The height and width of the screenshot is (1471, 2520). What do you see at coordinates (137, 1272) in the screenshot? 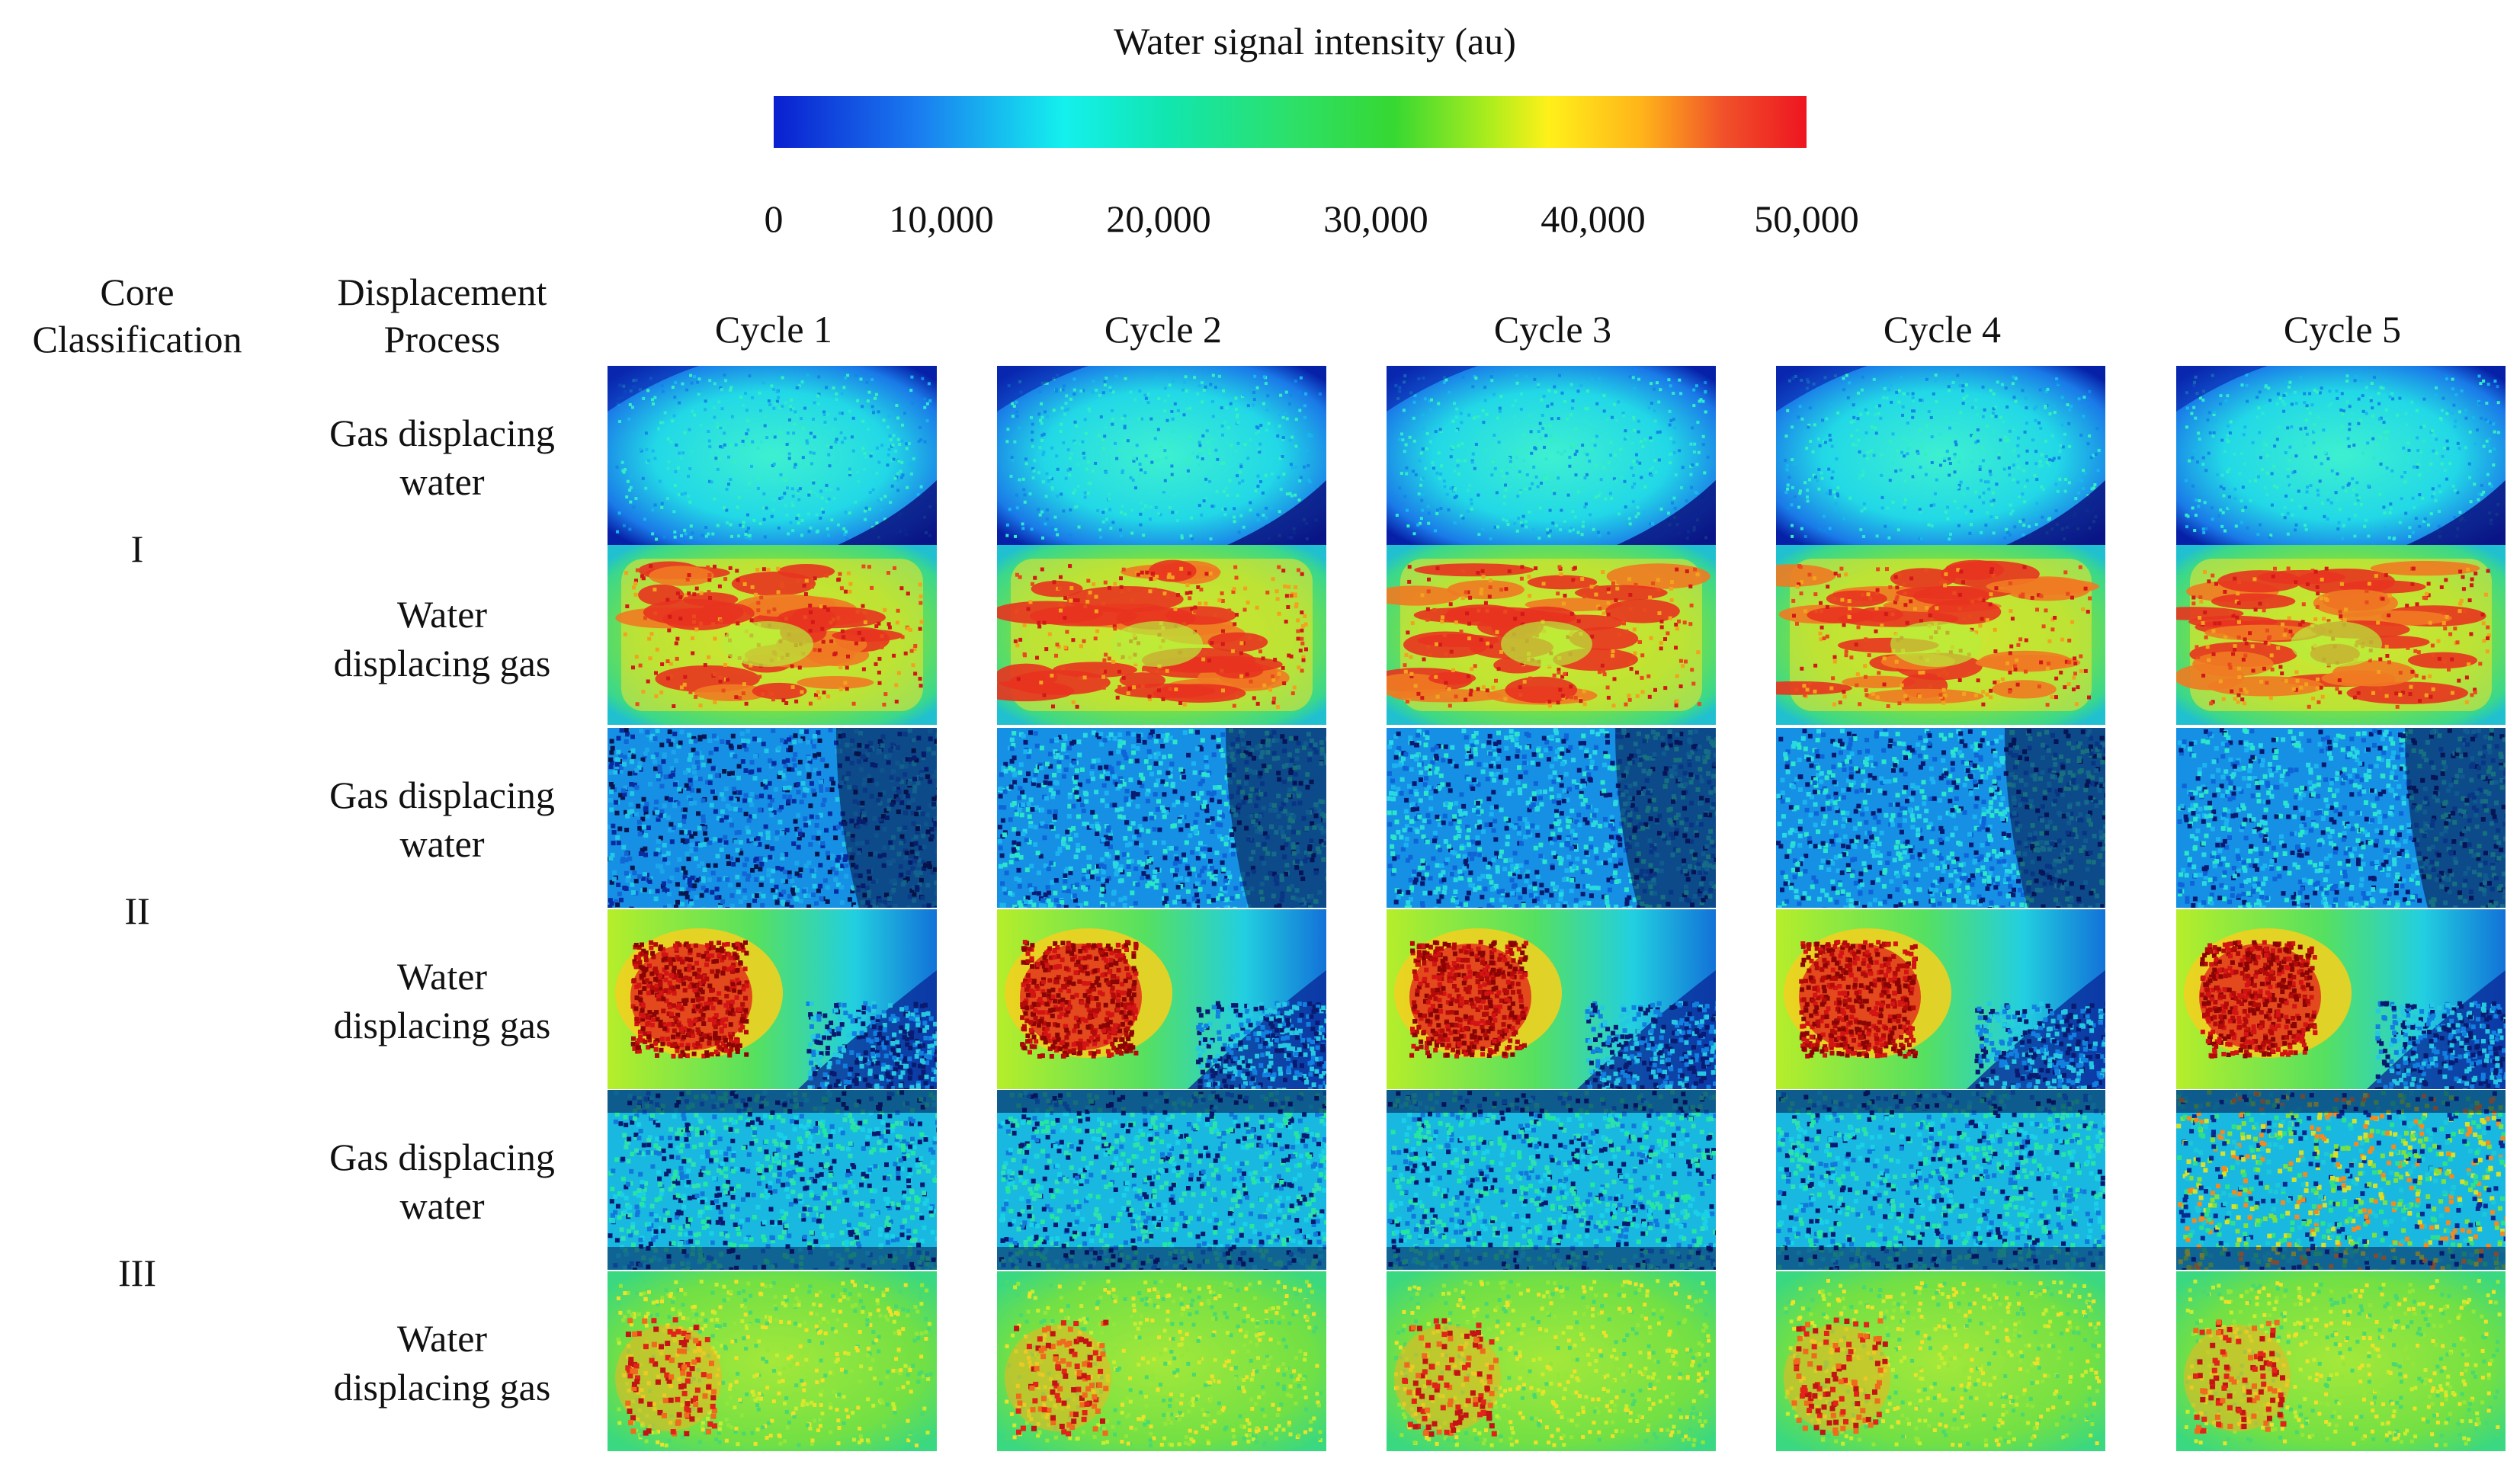
I see `core-label-III: III` at bounding box center [137, 1272].